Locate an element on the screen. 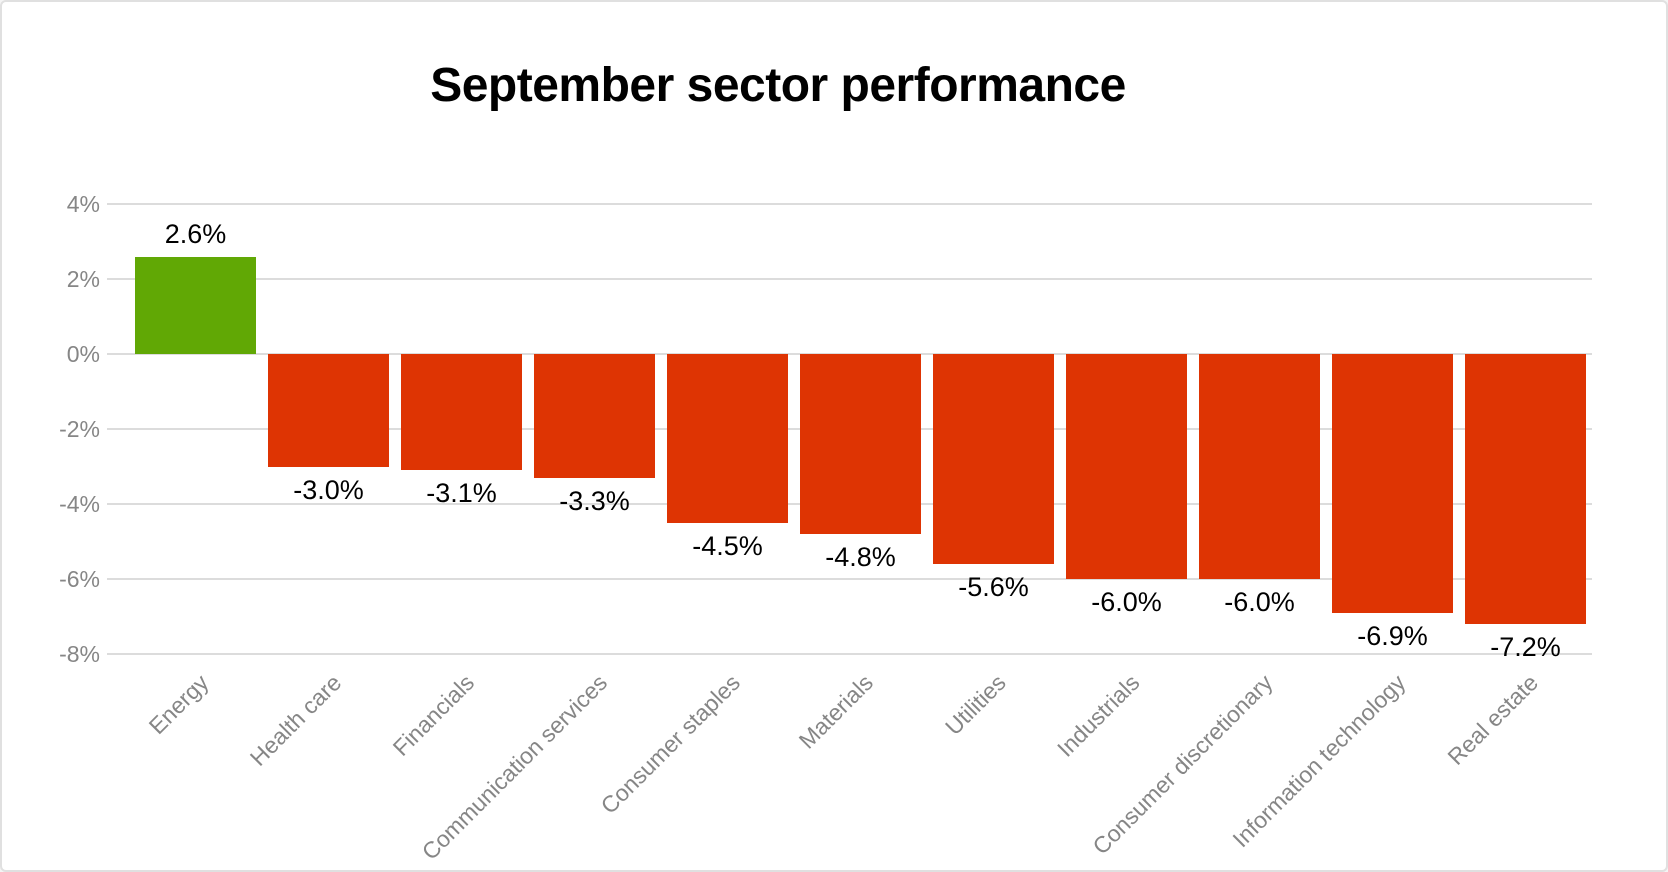  bar-column-health-care: -3.0% Health care is located at coordinates (317, 487).